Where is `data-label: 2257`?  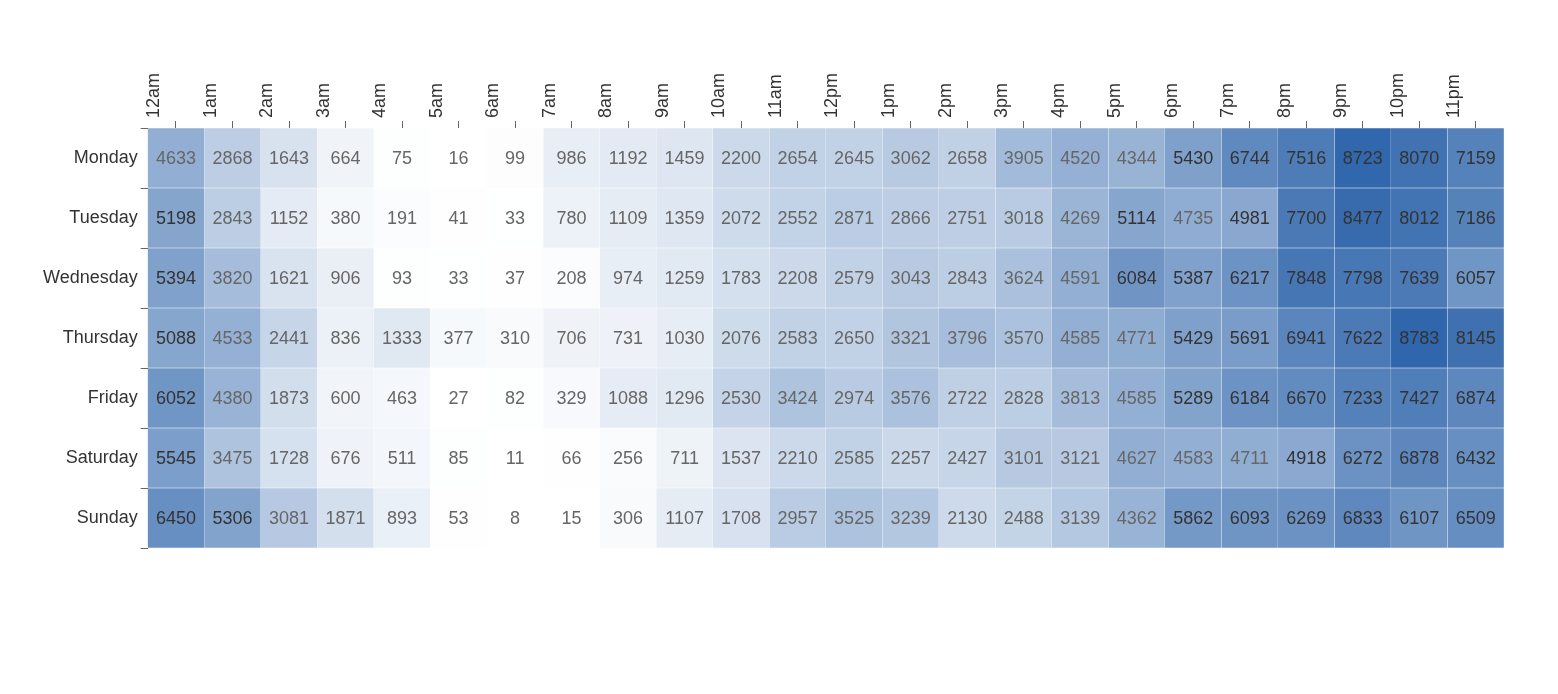 data-label: 2257 is located at coordinates (910, 457).